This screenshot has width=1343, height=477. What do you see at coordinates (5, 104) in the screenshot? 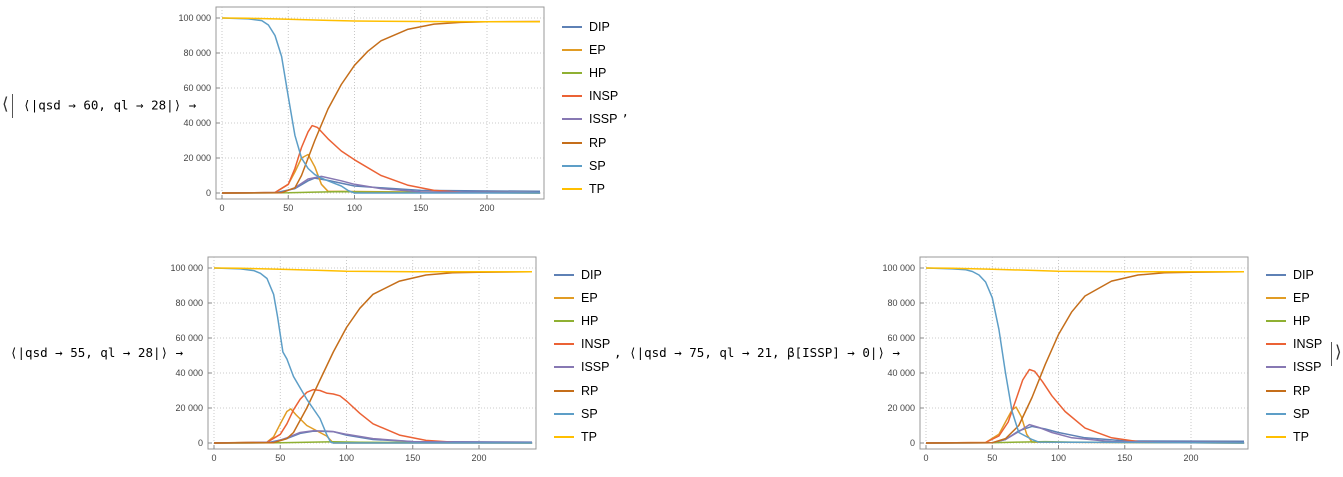
I see `open-angle-outer: ⟨` at bounding box center [5, 104].